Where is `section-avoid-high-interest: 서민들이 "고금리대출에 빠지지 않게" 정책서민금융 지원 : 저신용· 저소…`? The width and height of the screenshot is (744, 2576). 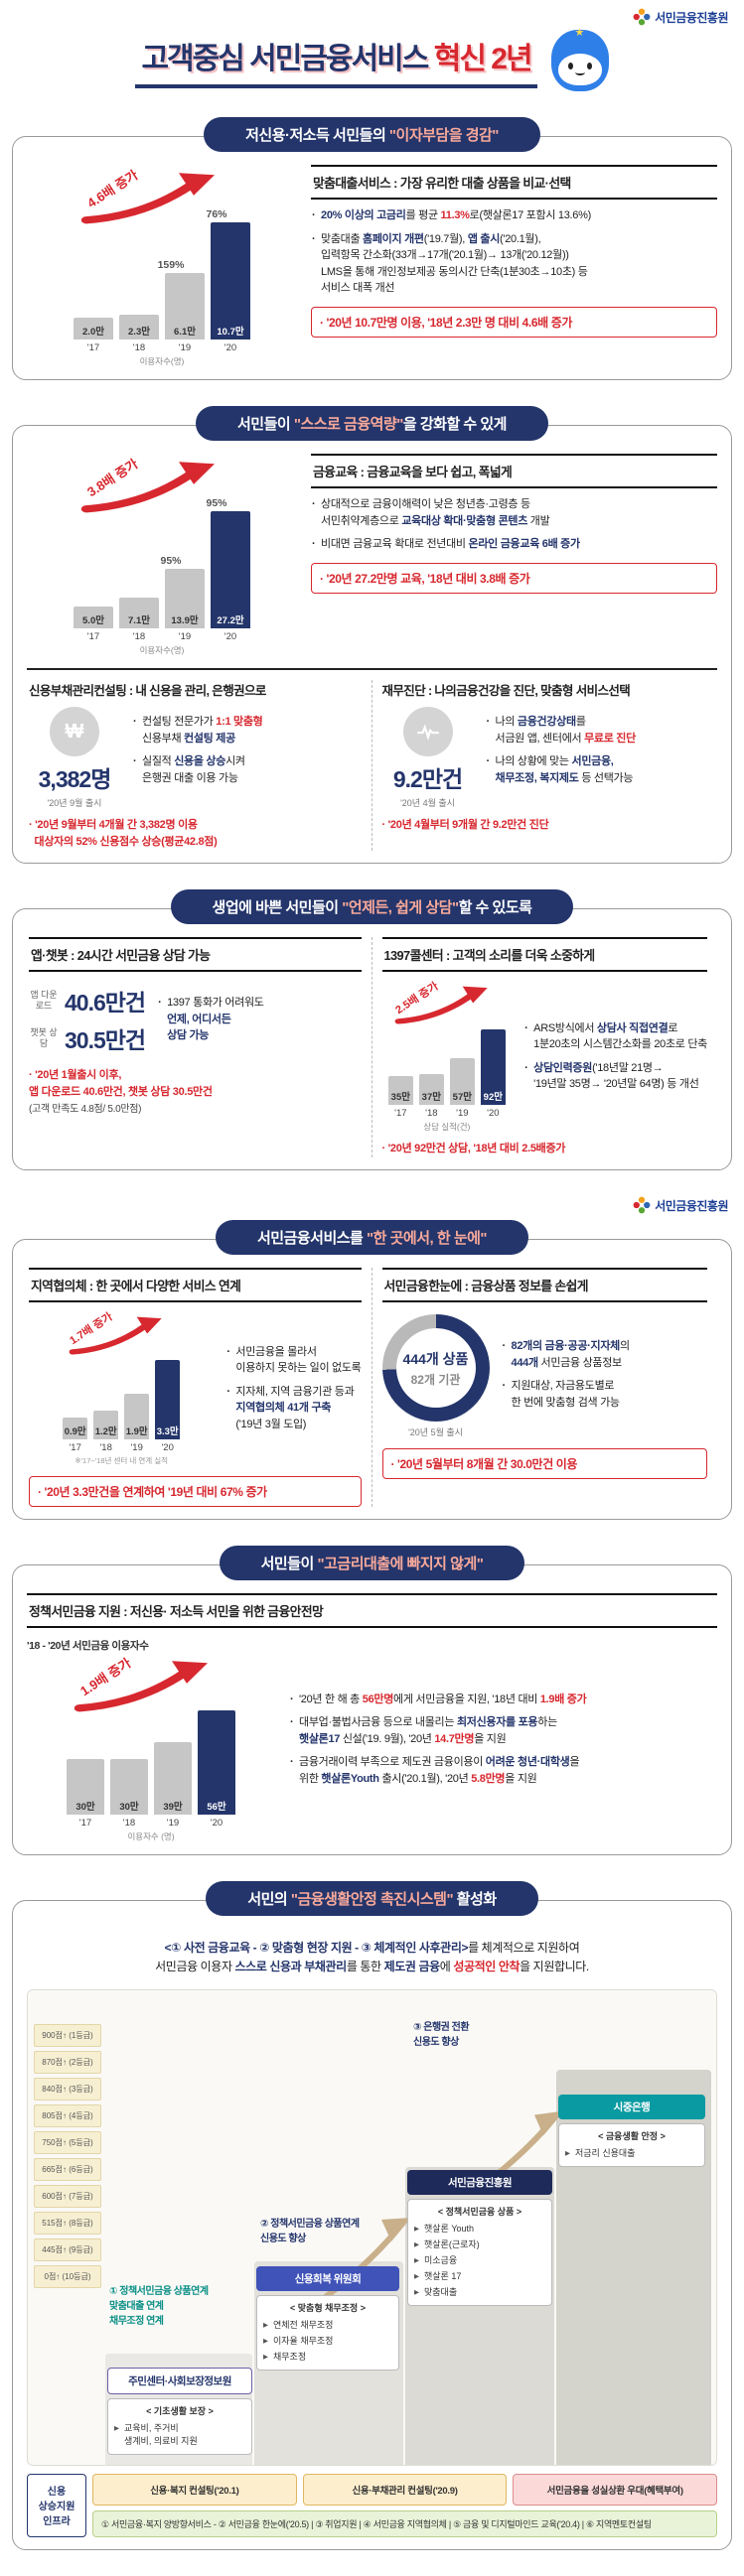 section-avoid-high-interest: 서민들이 "고금리대출에 빠지지 않게" 정책서민금융 지원 : 저신용· 저소… is located at coordinates (372, 1701).